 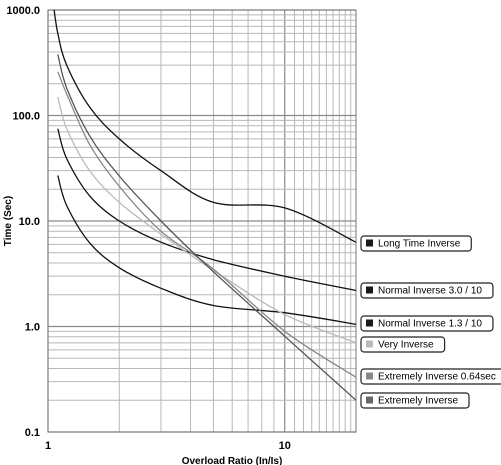 What do you see at coordinates (418, 401) in the screenshot?
I see `legend-label: Extremely Inverse` at bounding box center [418, 401].